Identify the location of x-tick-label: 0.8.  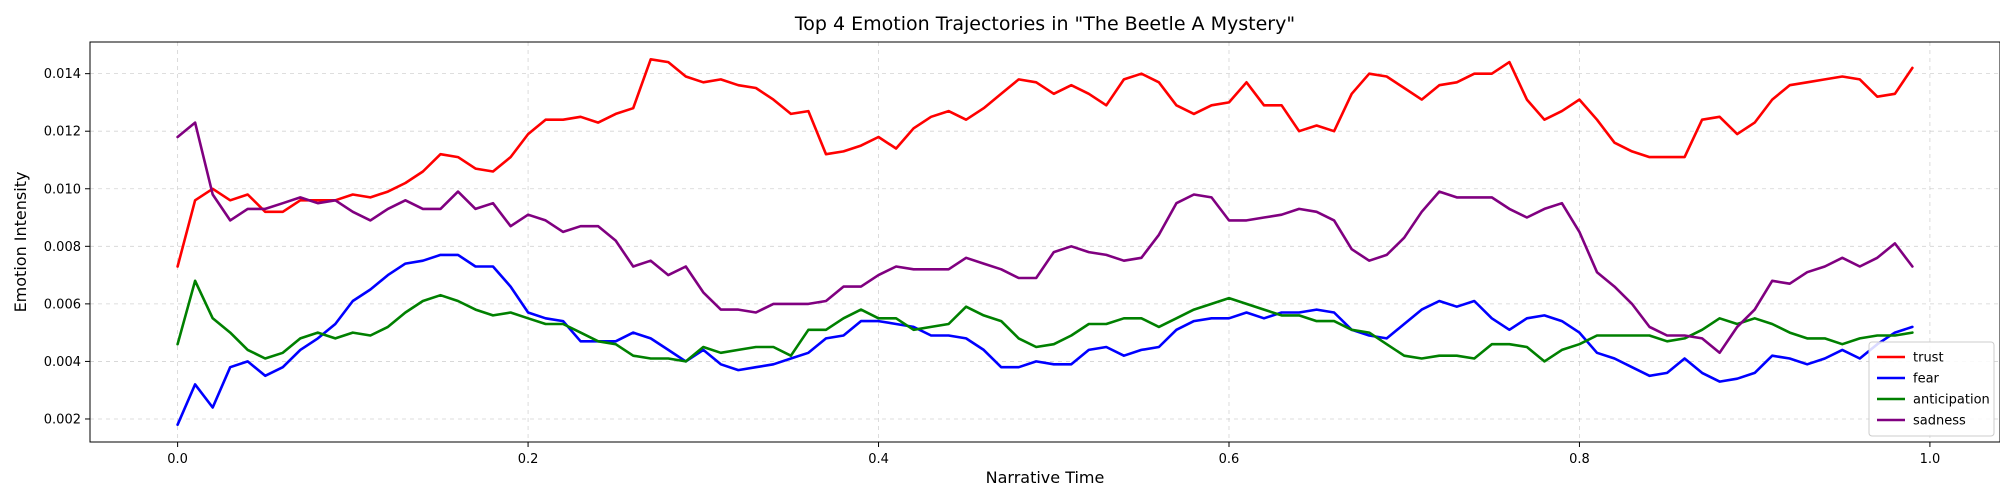
(1579, 459).